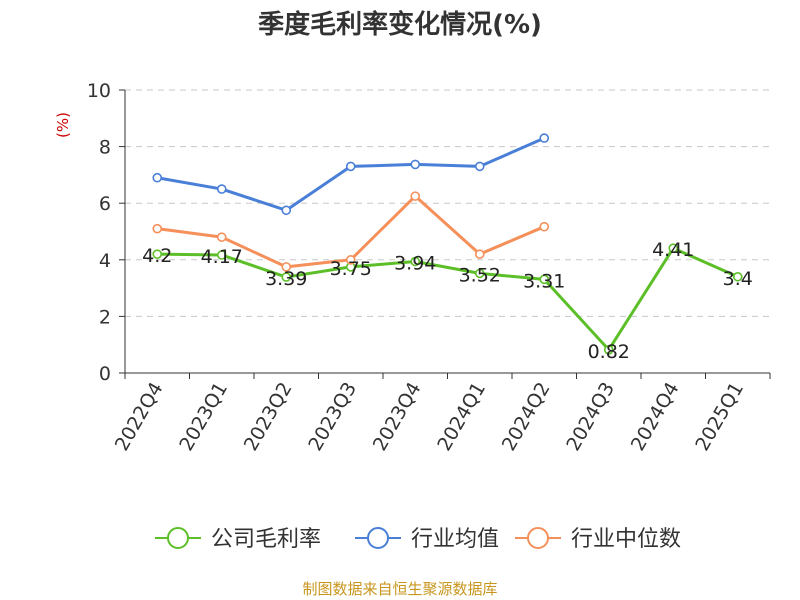 Image resolution: width=800 pixels, height=600 pixels. What do you see at coordinates (105, 261) in the screenshot?
I see `y-tick-label: 4` at bounding box center [105, 261].